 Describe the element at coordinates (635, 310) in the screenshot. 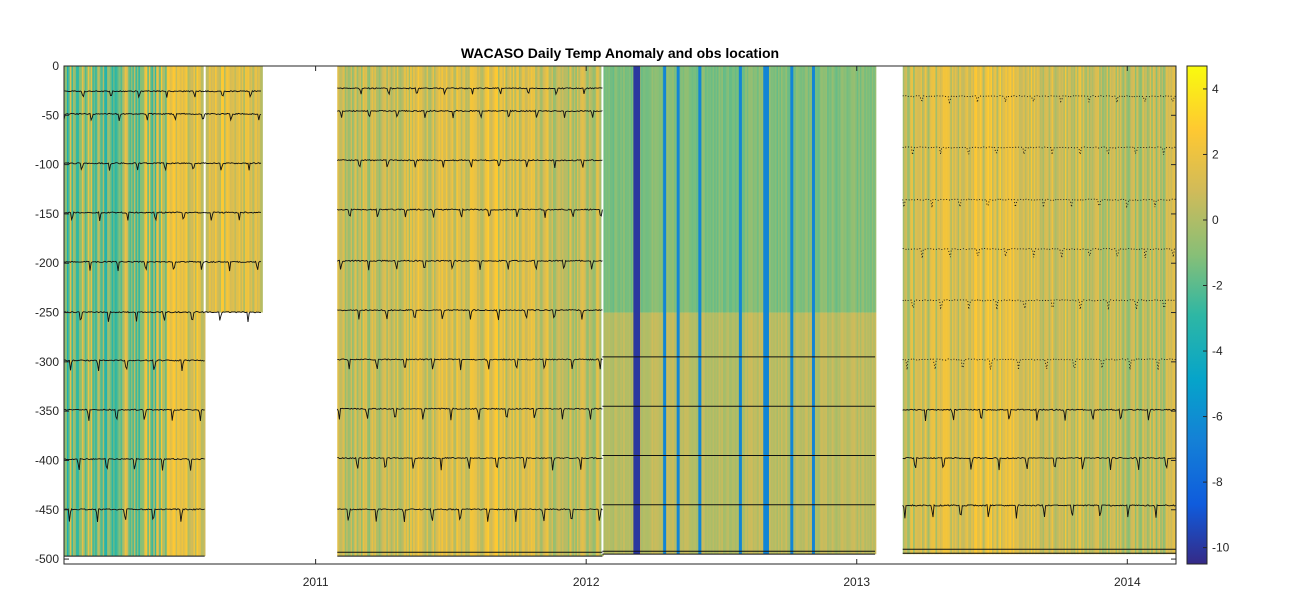

I see `cold-event-stripe` at that location.